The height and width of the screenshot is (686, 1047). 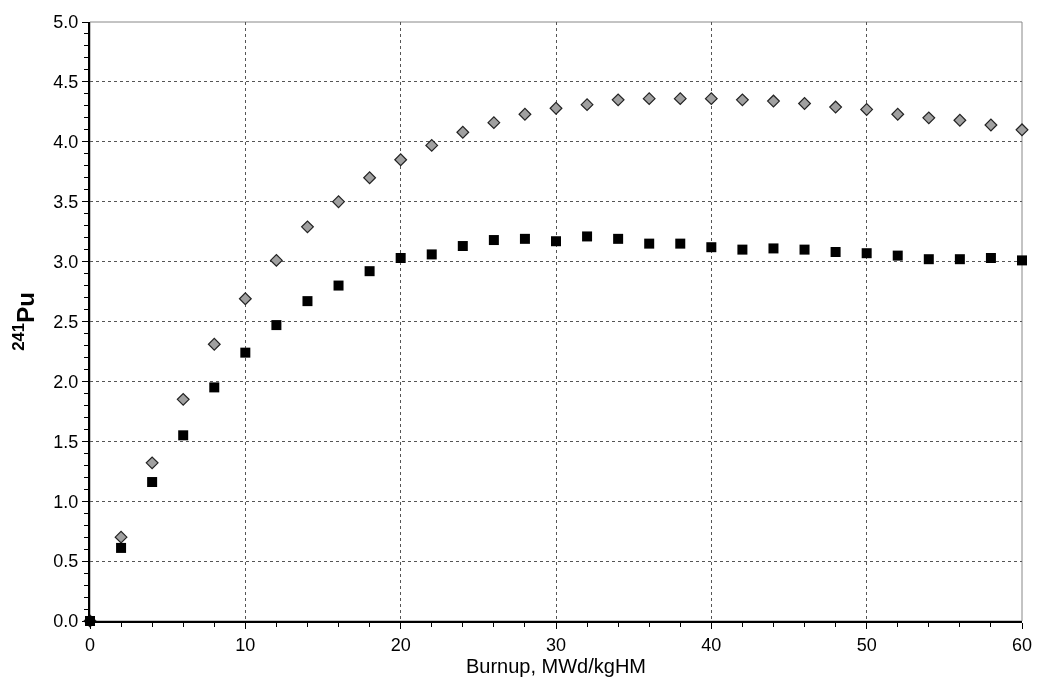 I want to click on y-tick-label: 0.5, so click(x=66, y=561).